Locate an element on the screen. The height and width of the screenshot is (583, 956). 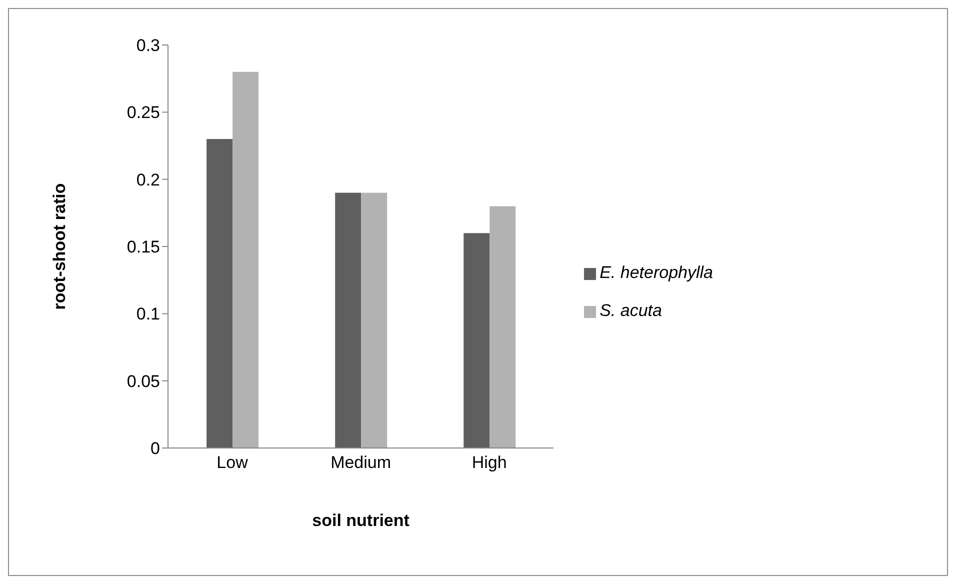
y-tick-label: 0 is located at coordinates (155, 448).